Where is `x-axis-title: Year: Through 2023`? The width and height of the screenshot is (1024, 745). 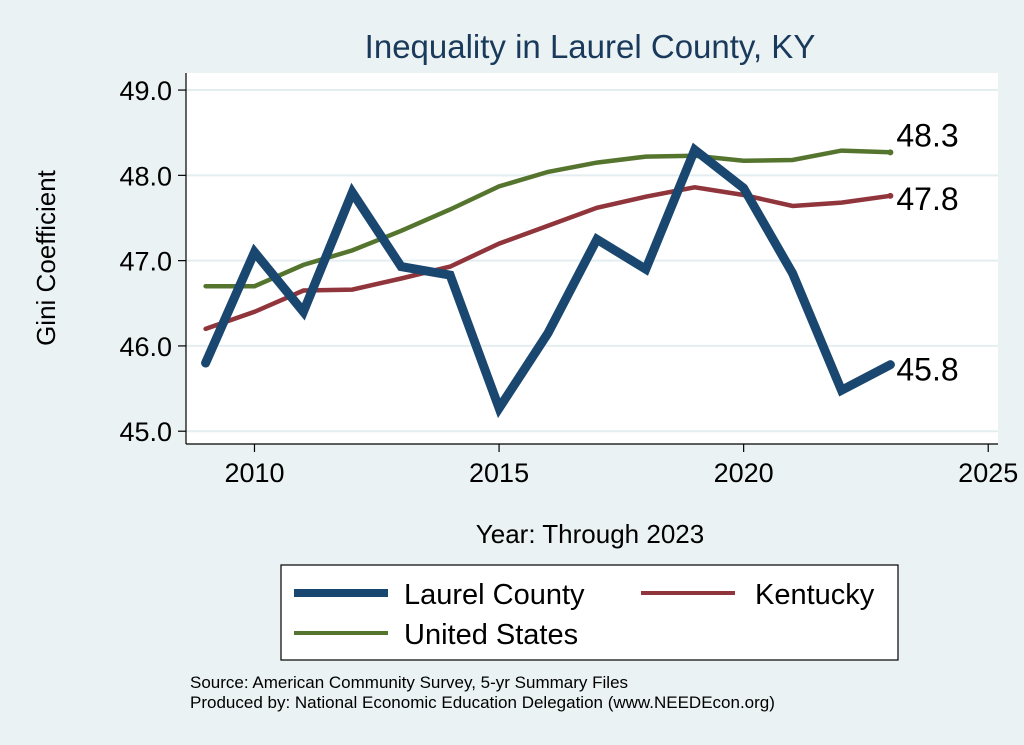 x-axis-title: Year: Through 2023 is located at coordinates (590, 534).